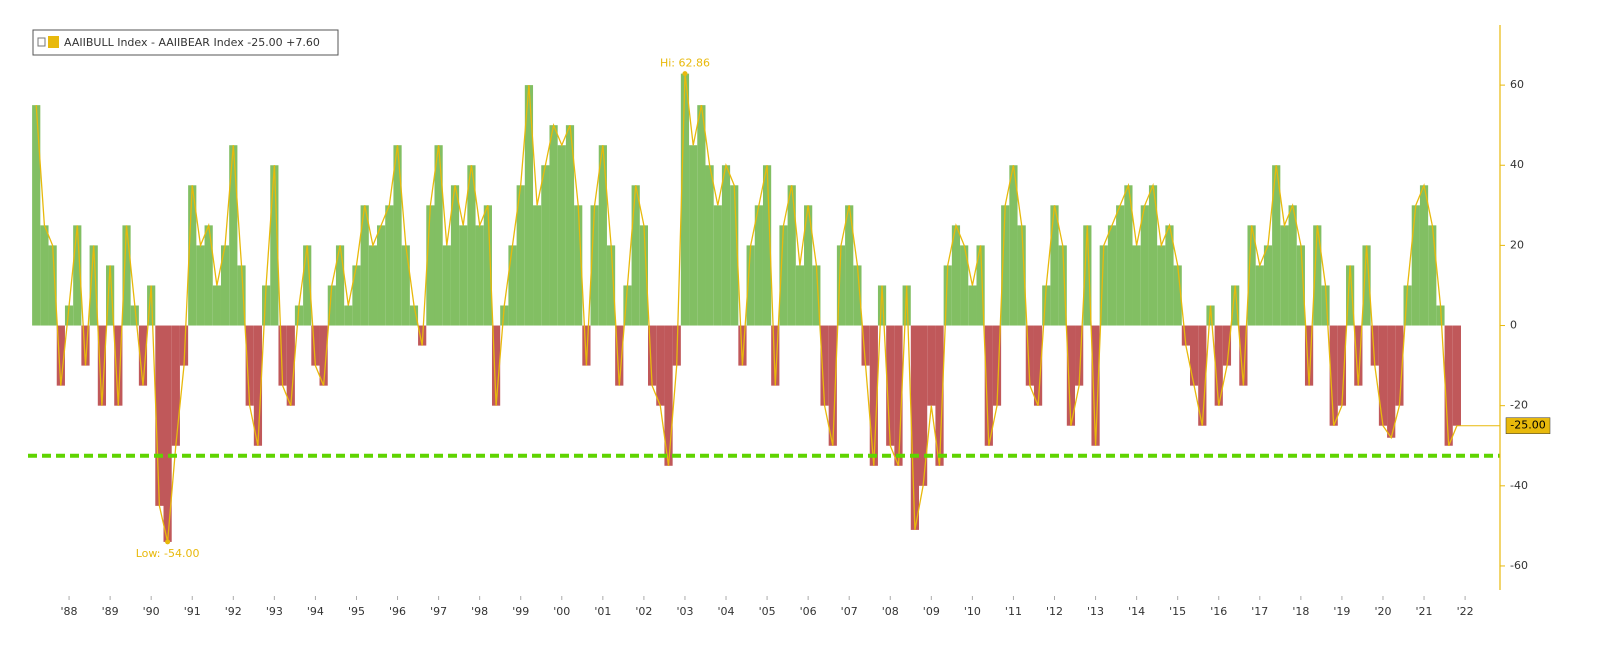 Image resolution: width=1611 pixels, height=654 pixels. Describe the element at coordinates (808, 611) in the screenshot. I see `x-tick-label: '06` at that location.